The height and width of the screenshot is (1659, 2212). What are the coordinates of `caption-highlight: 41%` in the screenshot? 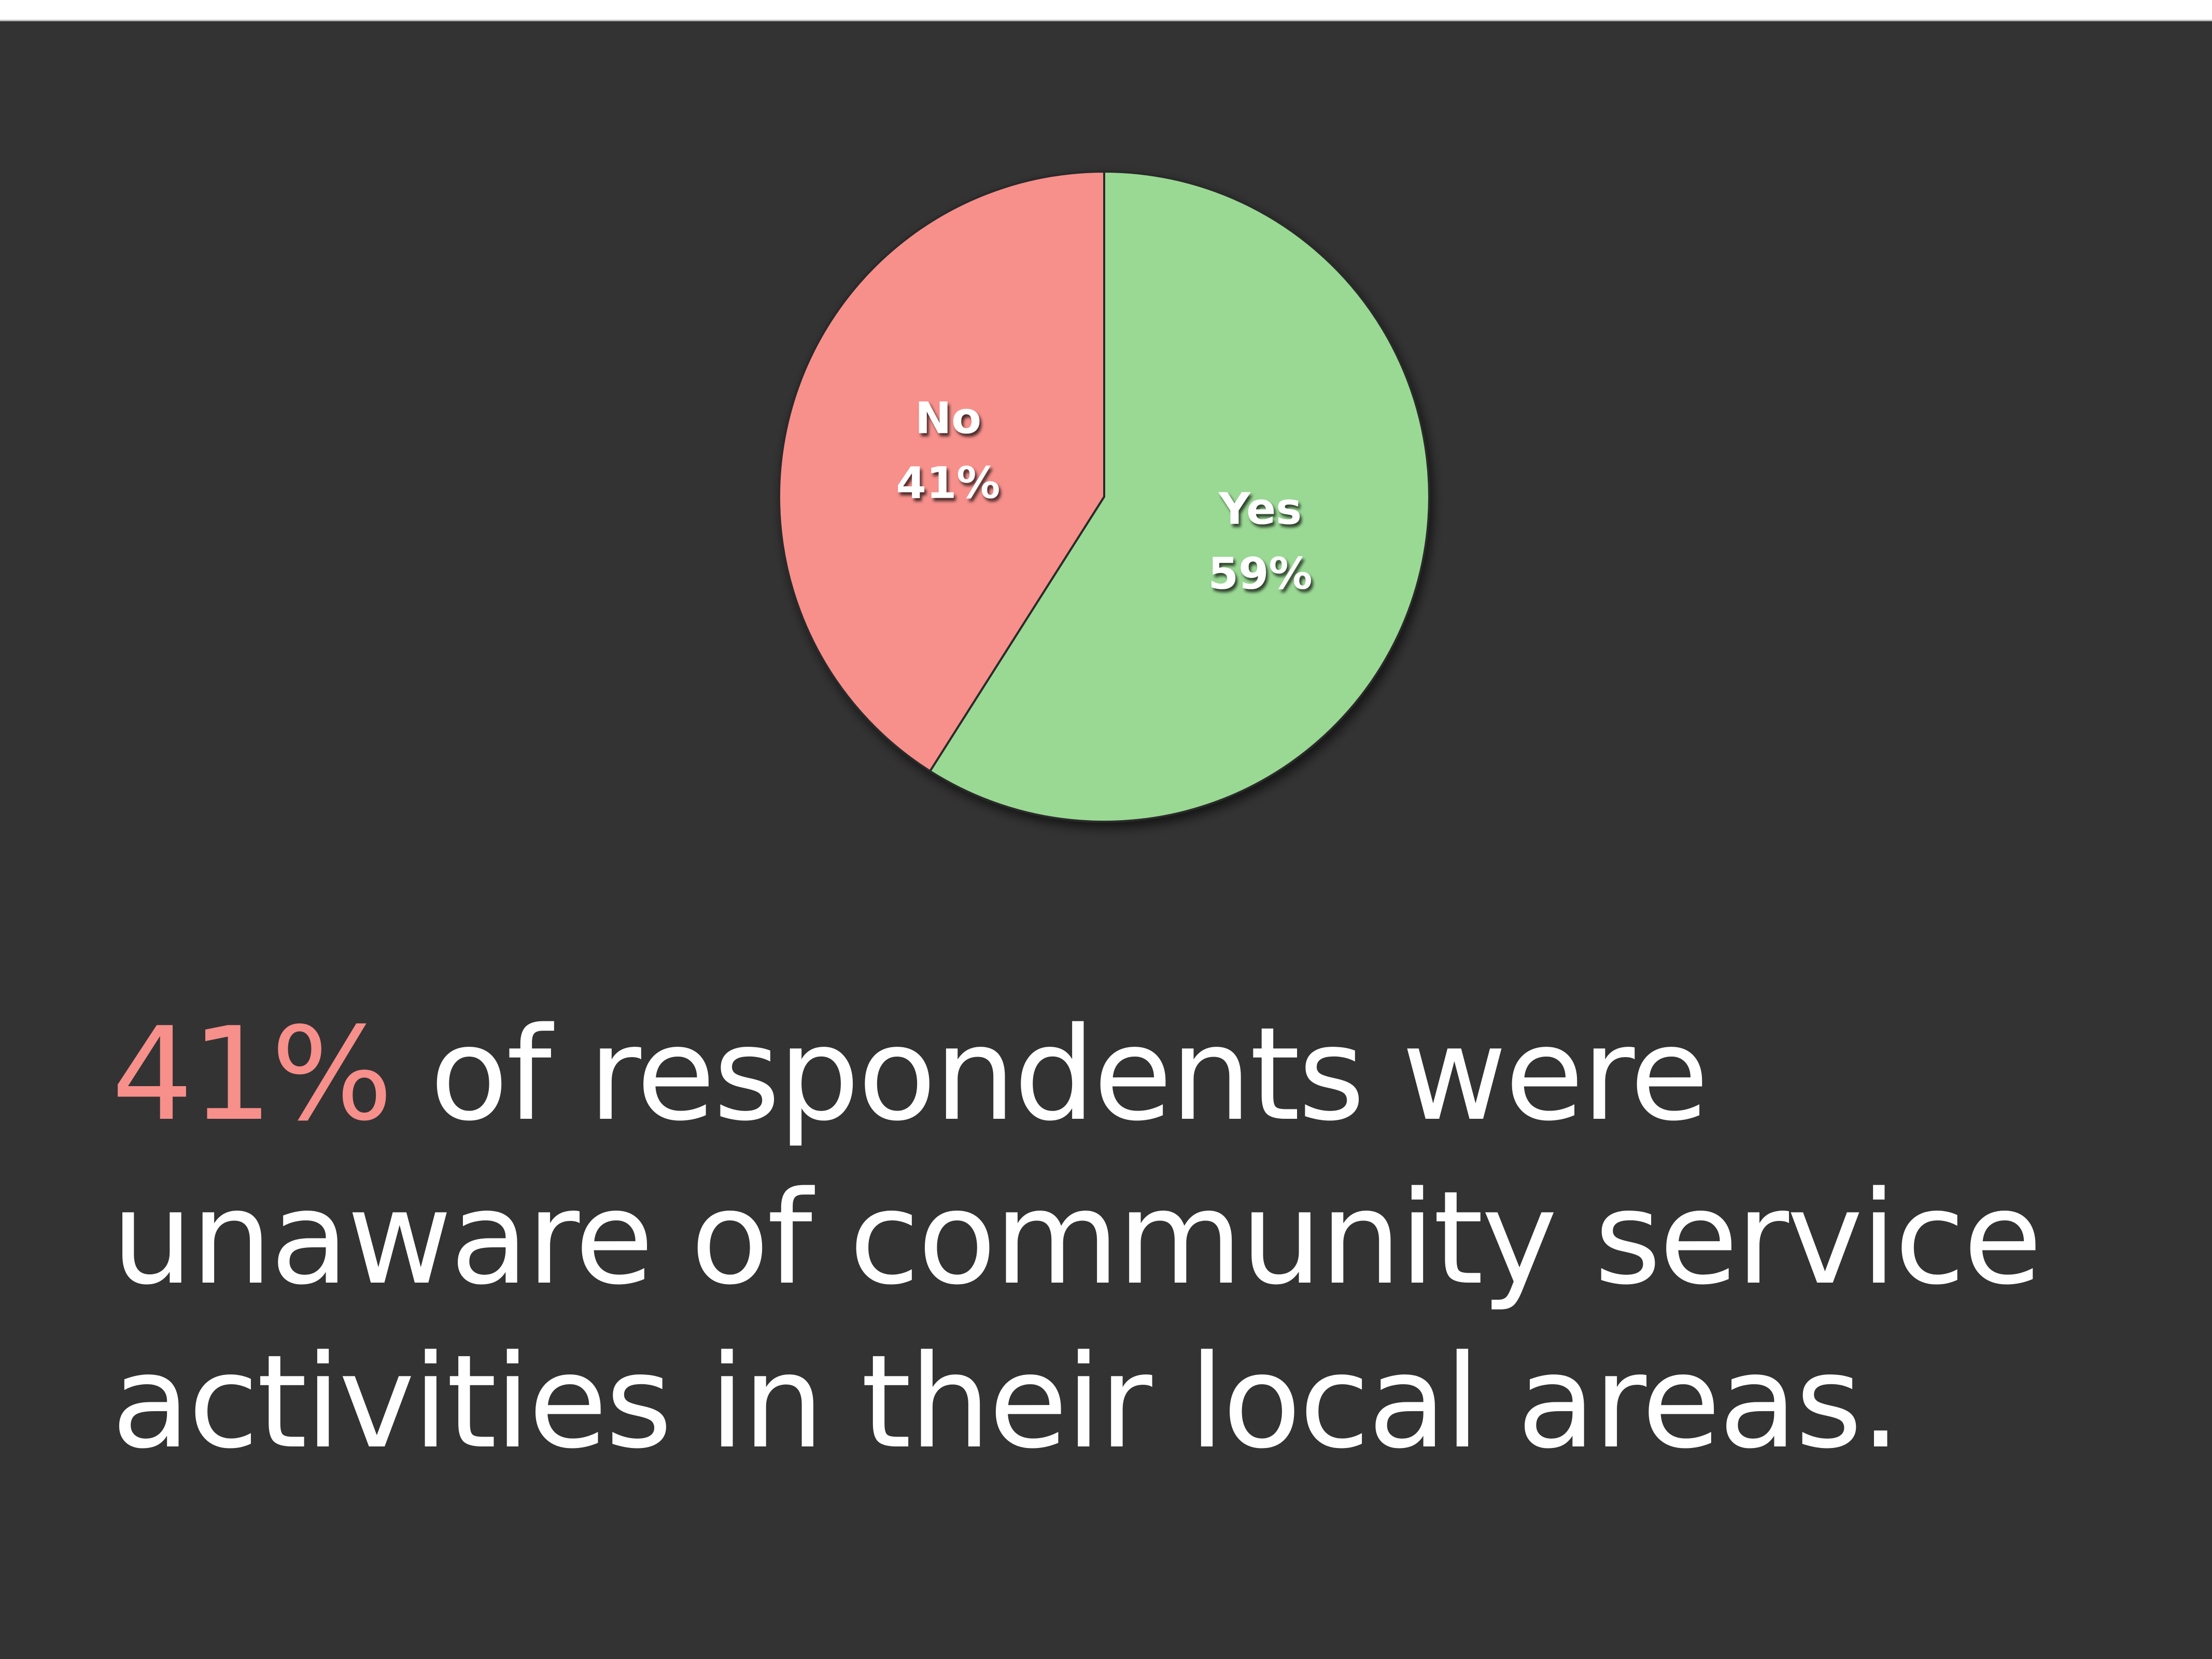 It's located at (252, 1074).